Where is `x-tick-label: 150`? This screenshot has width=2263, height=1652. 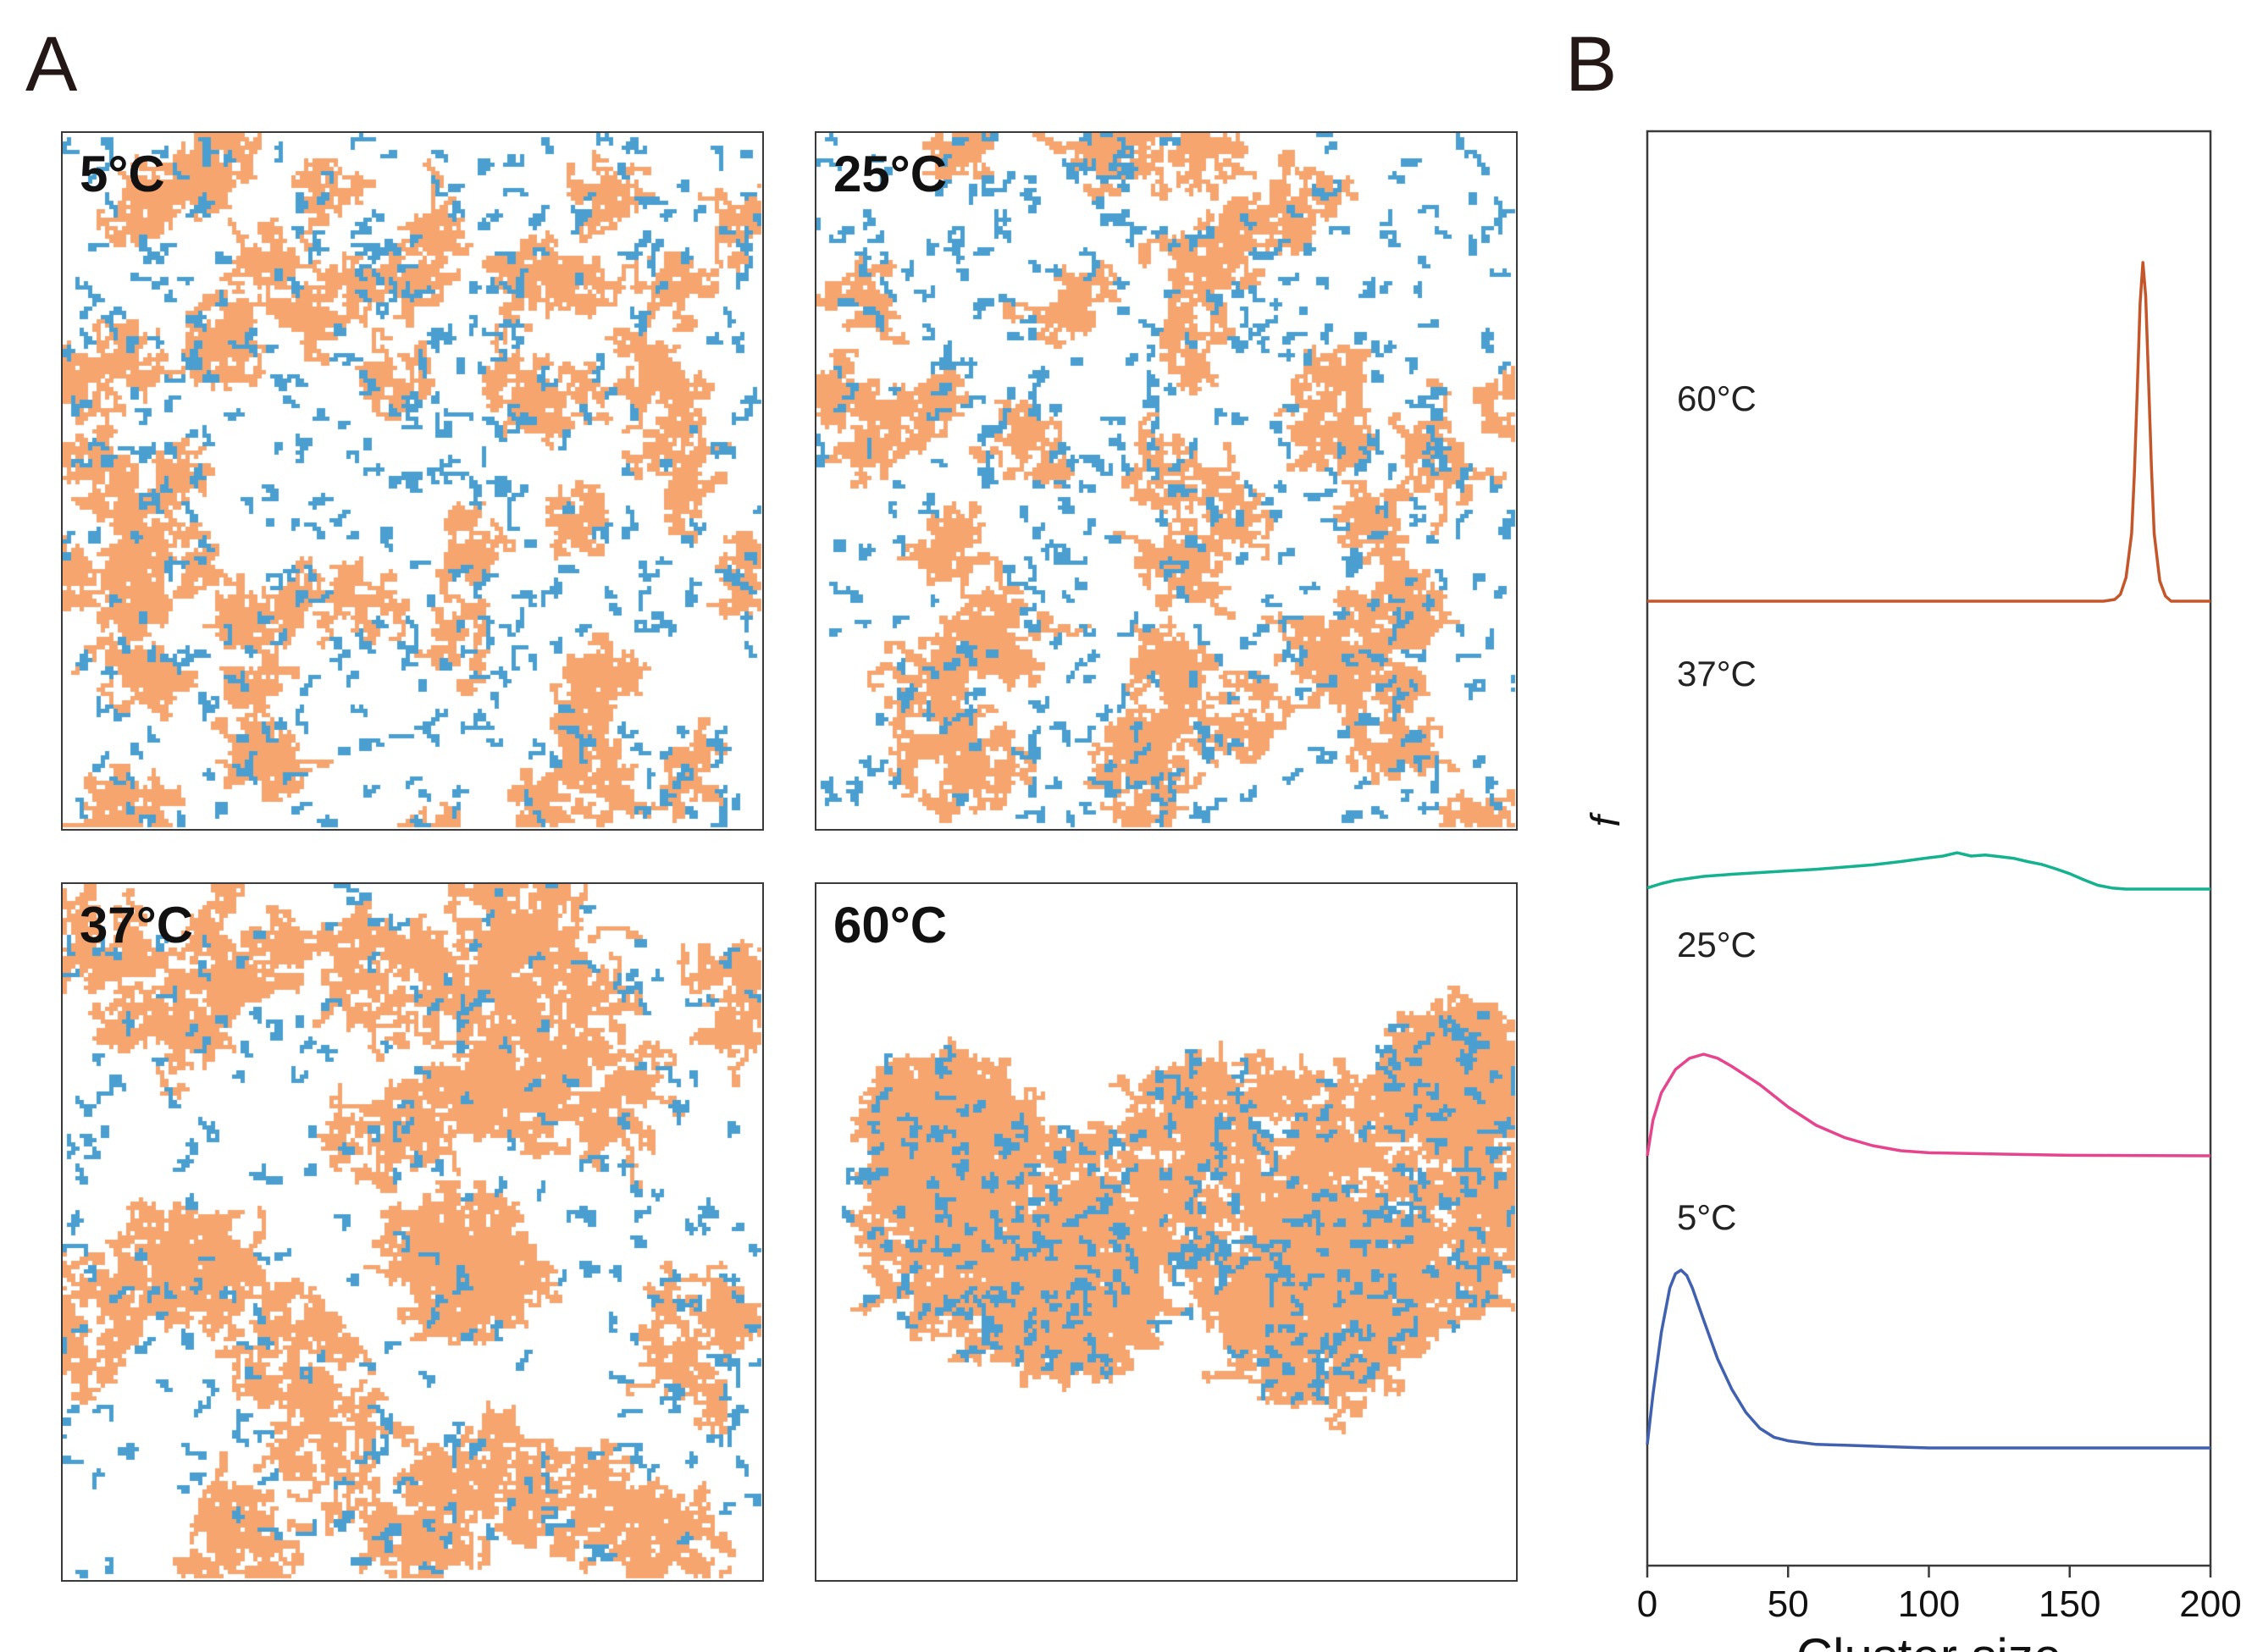
x-tick-label: 150 is located at coordinates (2069, 1604).